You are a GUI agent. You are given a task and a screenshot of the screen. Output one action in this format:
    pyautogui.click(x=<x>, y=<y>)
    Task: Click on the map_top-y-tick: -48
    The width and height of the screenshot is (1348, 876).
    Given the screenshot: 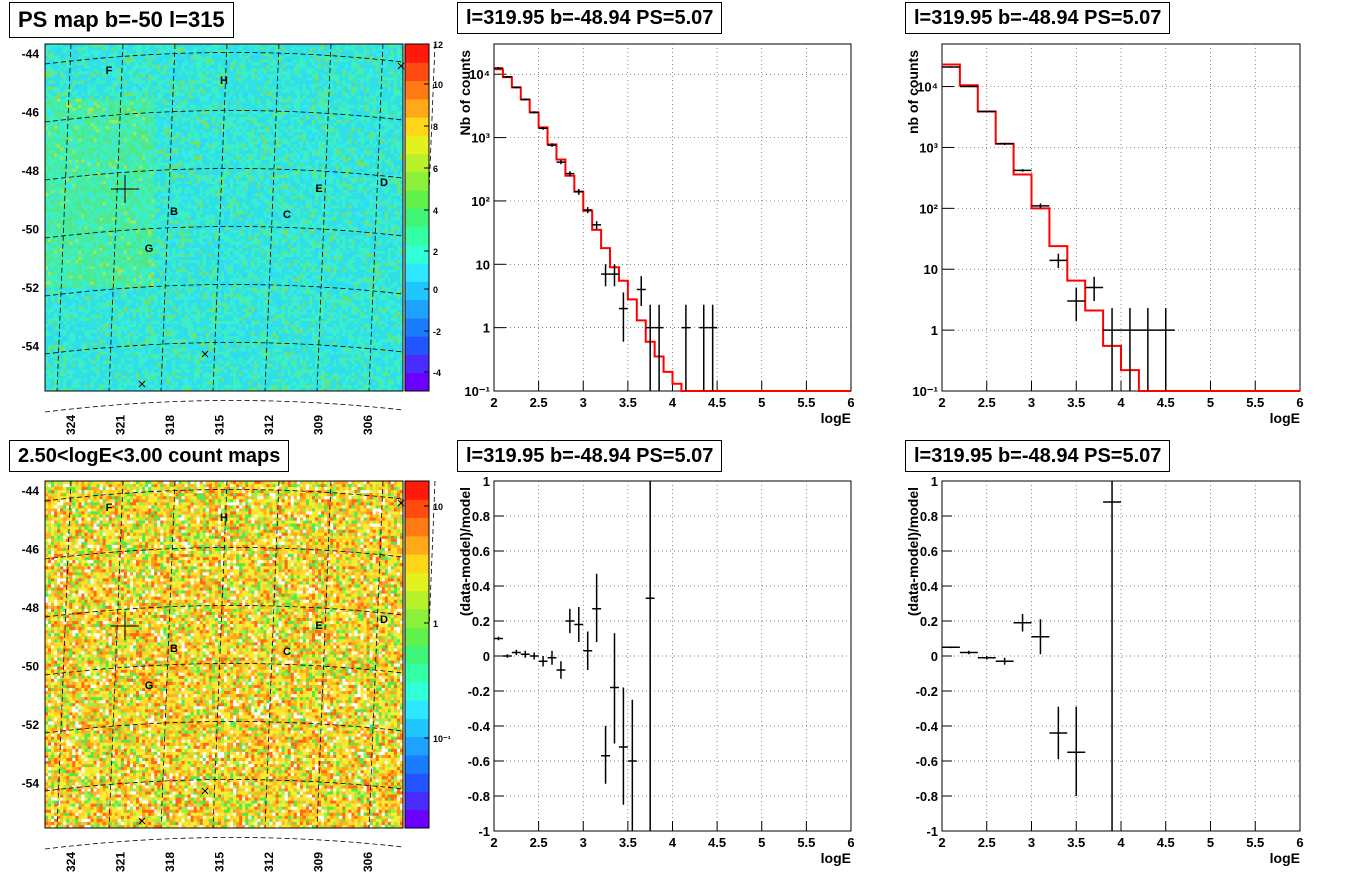 What is the action you would take?
    pyautogui.click(x=31, y=171)
    